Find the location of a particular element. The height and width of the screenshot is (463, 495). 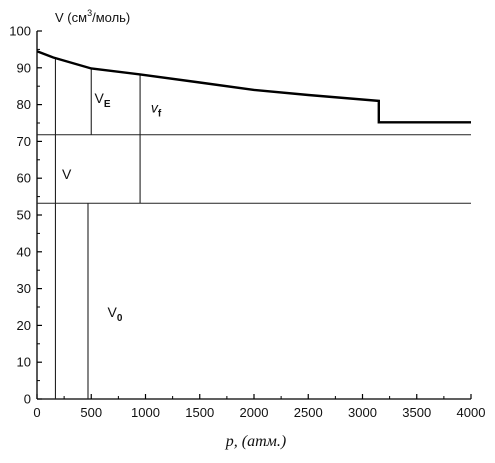

y-tick-label: 50 is located at coordinates (24, 215).